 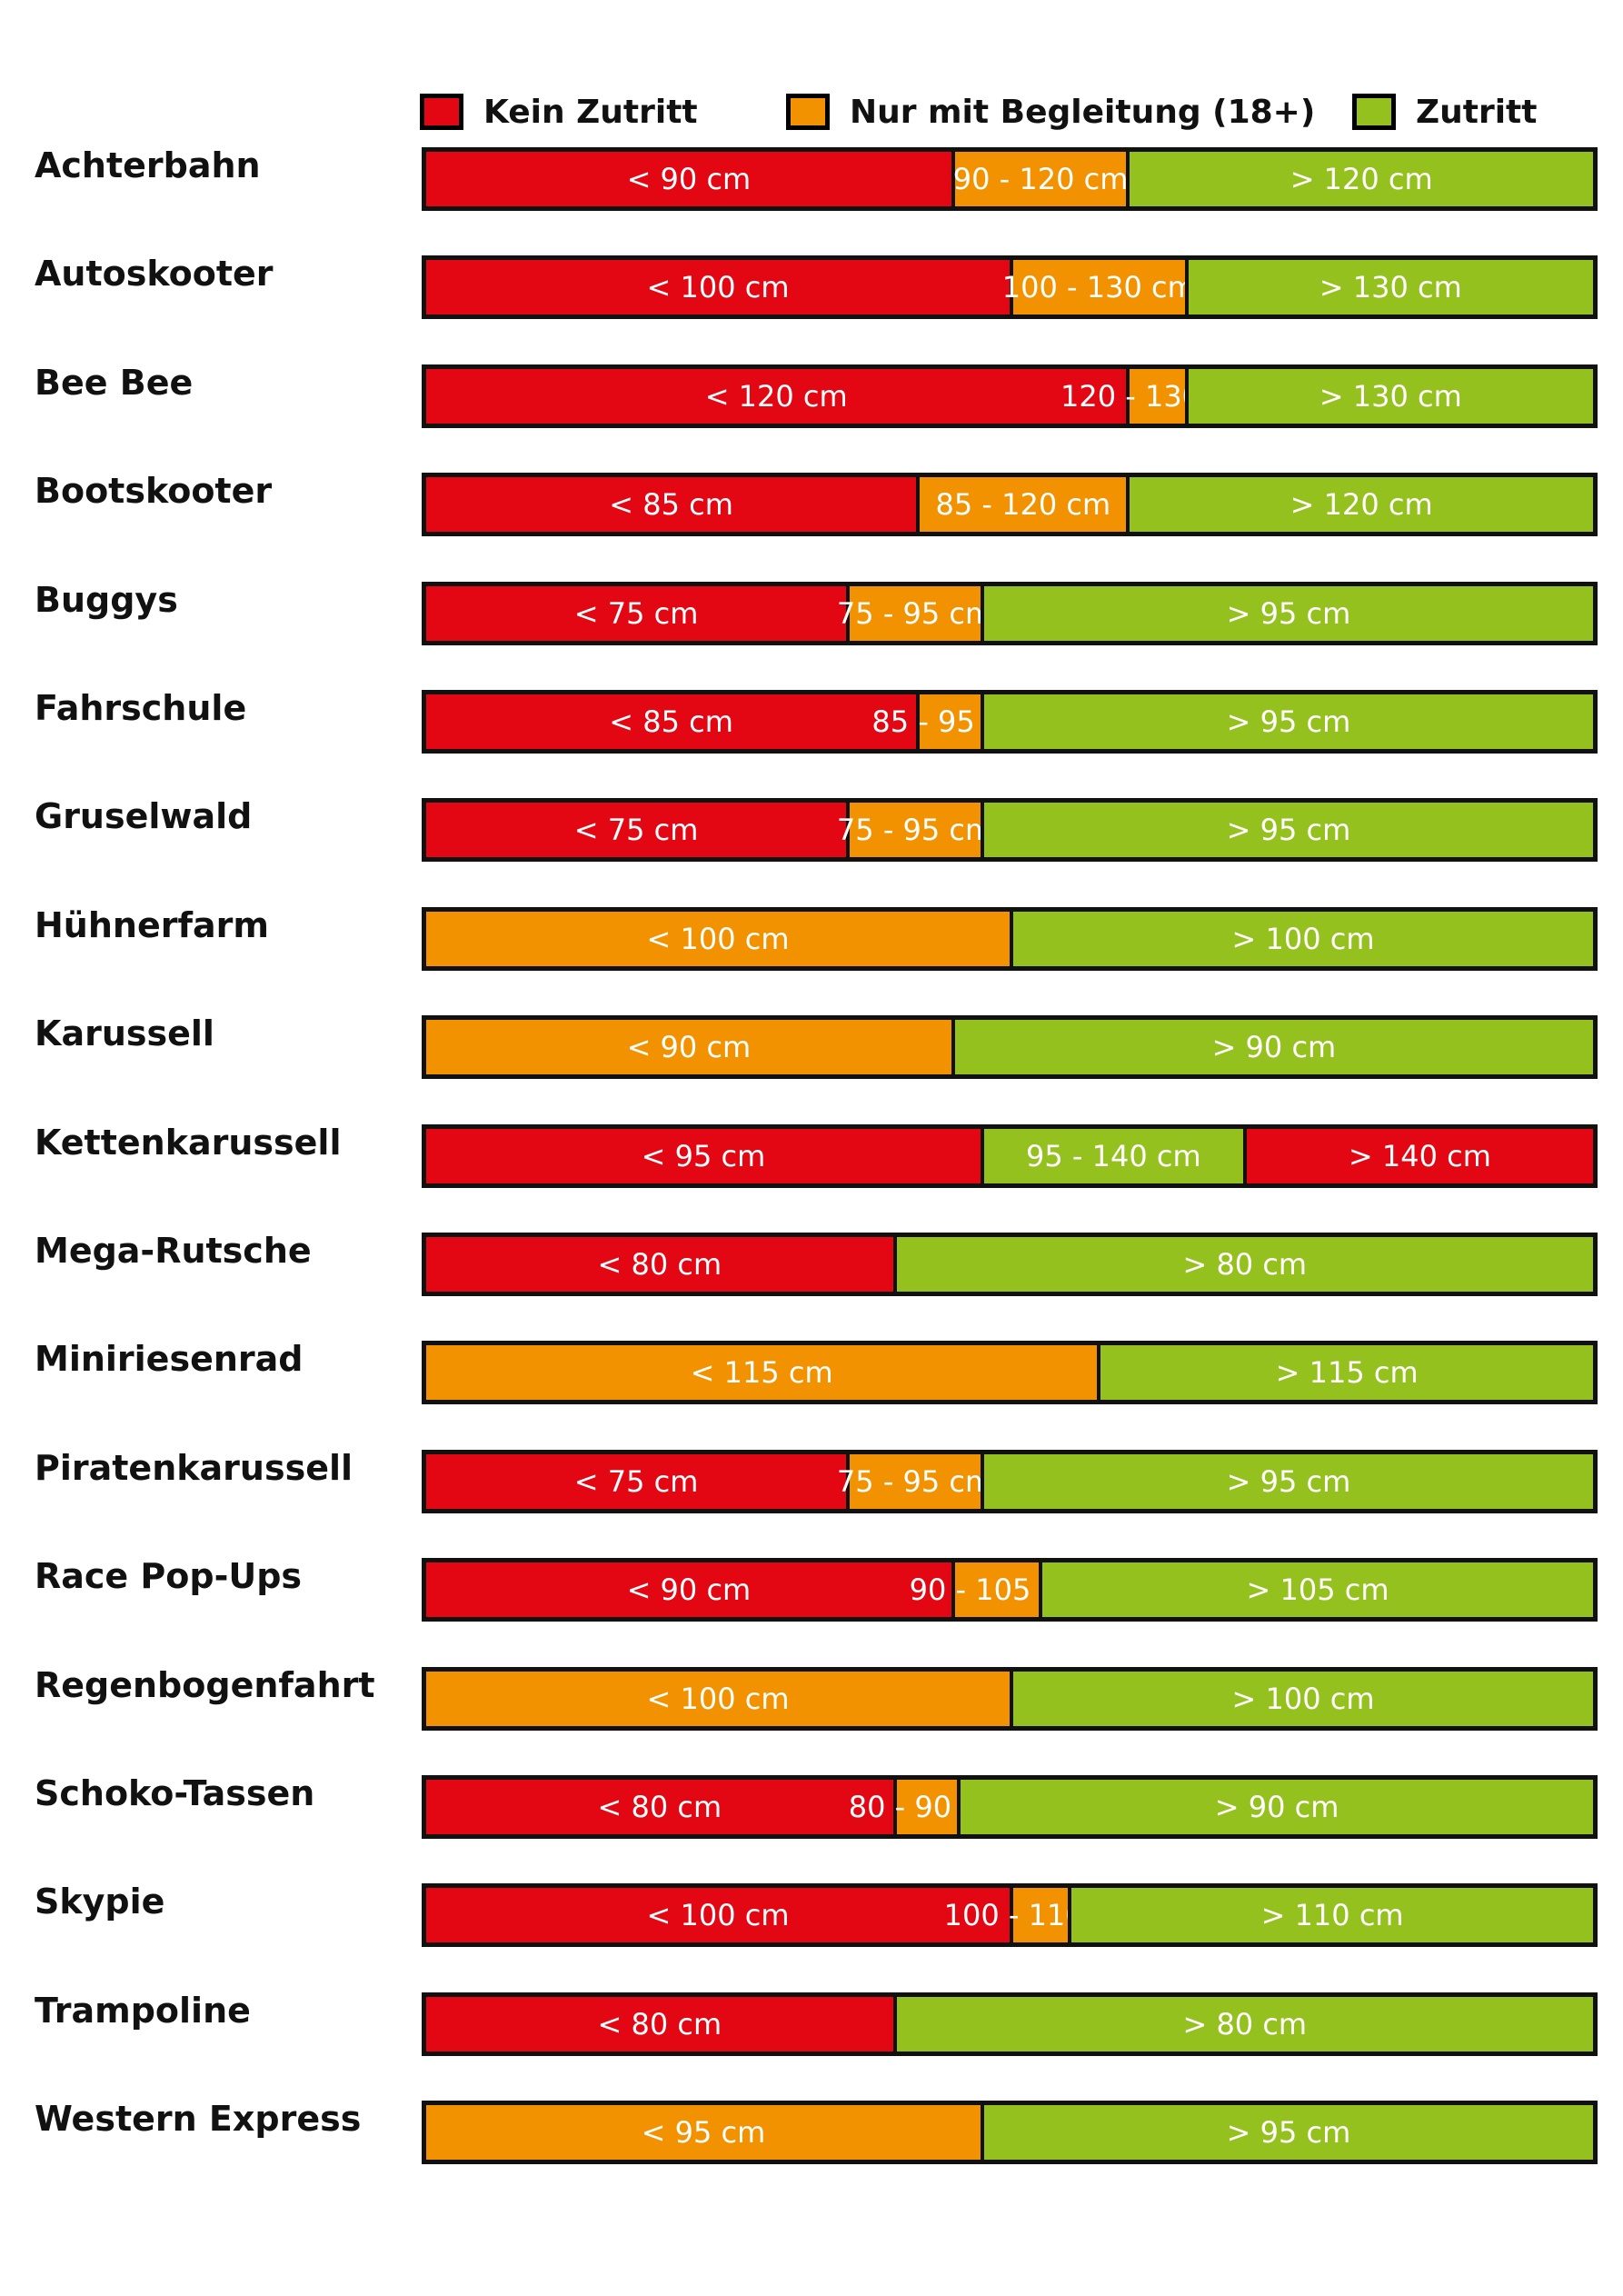 I want to click on bar-segment-begleitung: 100 - 110 cm, so click(x=1041, y=1915).